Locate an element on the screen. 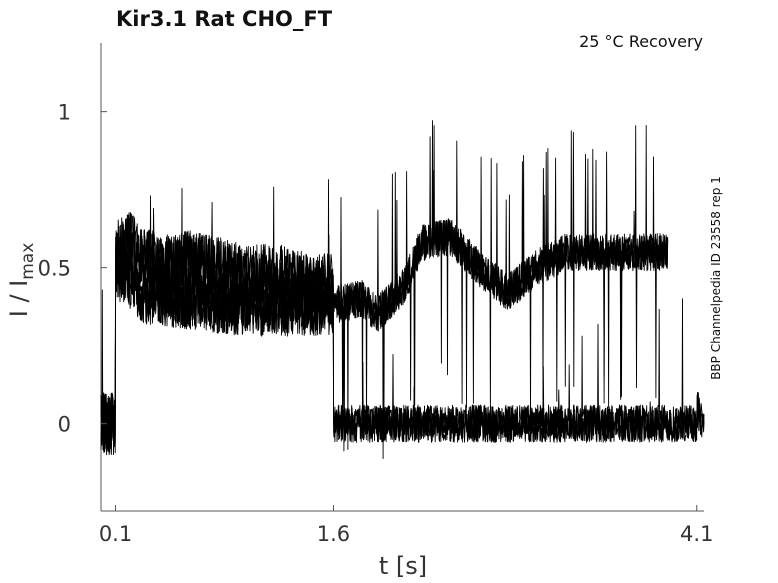 The image size is (778, 583). y-tick-label-2: 1 is located at coordinates (64, 113).